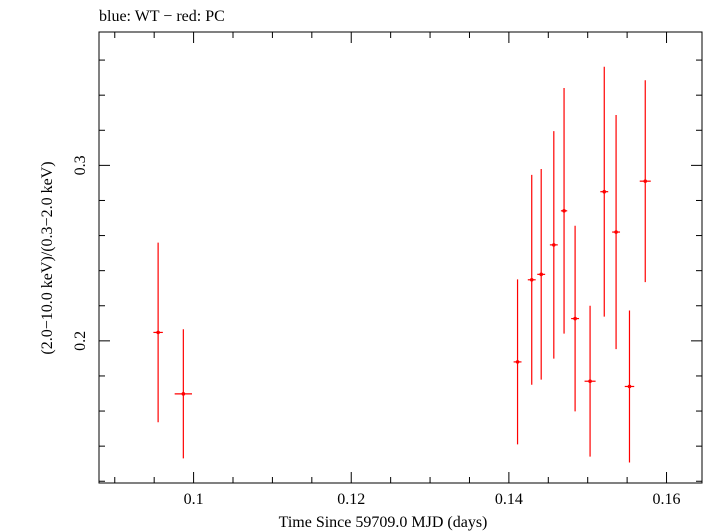 The width and height of the screenshot is (705, 532). Describe the element at coordinates (47, 257) in the screenshot. I see `y-axis-label: (2.0−10.0 keV)/(0.3−2.0 keV)` at that location.